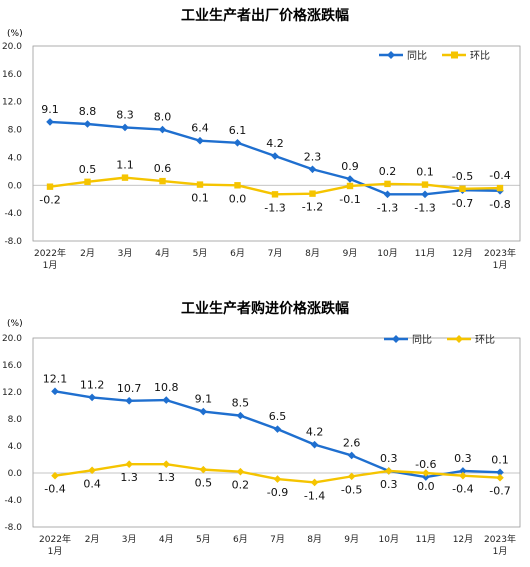 The image size is (530, 567). What do you see at coordinates (129, 388) in the screenshot?
I see `data-label: 10.7` at bounding box center [129, 388].